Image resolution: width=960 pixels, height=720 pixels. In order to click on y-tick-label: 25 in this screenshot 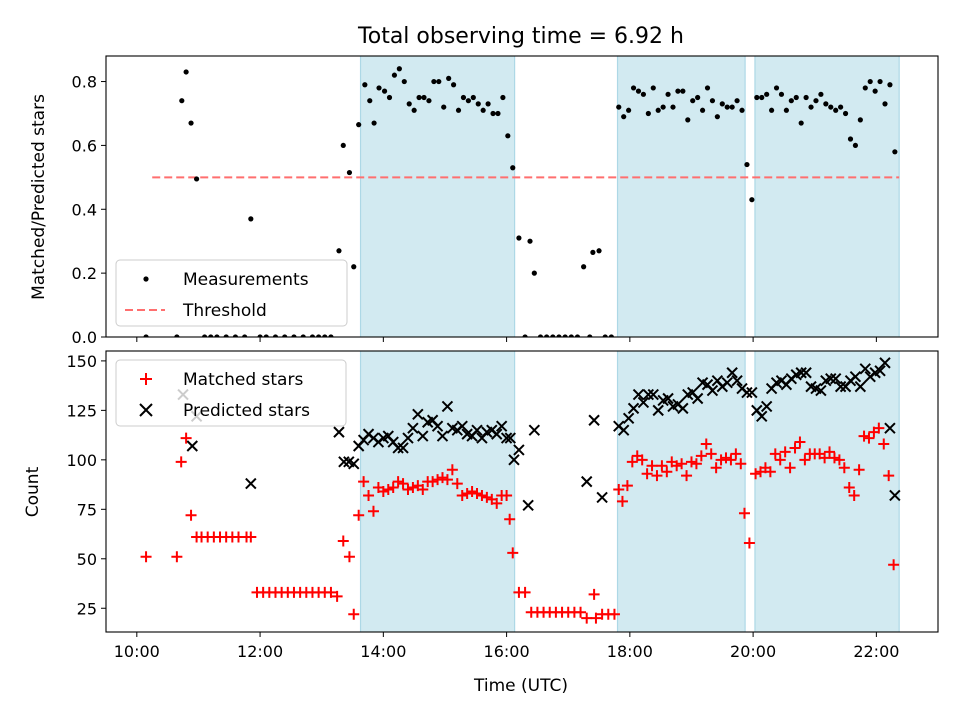, I will do `click(87, 608)`.